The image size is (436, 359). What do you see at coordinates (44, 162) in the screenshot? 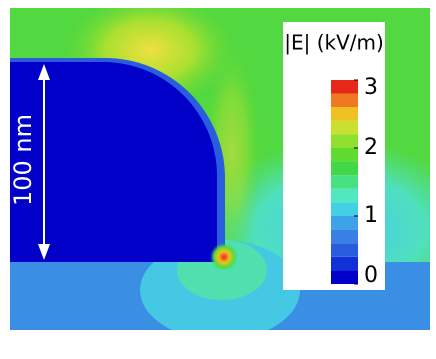
I see `scale-bar` at bounding box center [44, 162].